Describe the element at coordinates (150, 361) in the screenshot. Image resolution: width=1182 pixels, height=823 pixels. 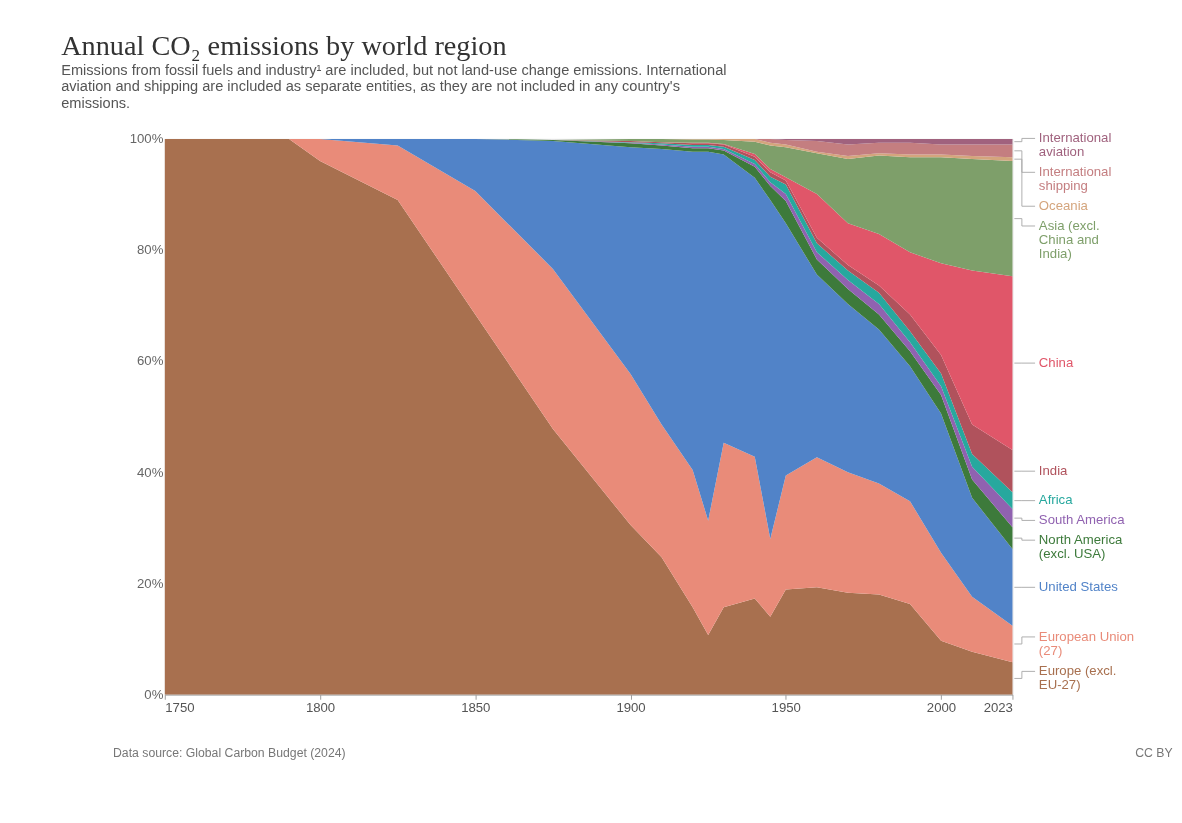
I see `y-tick-label: 60%` at that location.